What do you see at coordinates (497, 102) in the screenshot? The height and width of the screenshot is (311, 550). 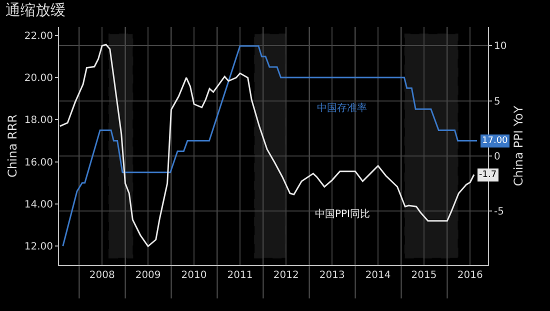 I see `y2-tick-label: 5` at bounding box center [497, 102].